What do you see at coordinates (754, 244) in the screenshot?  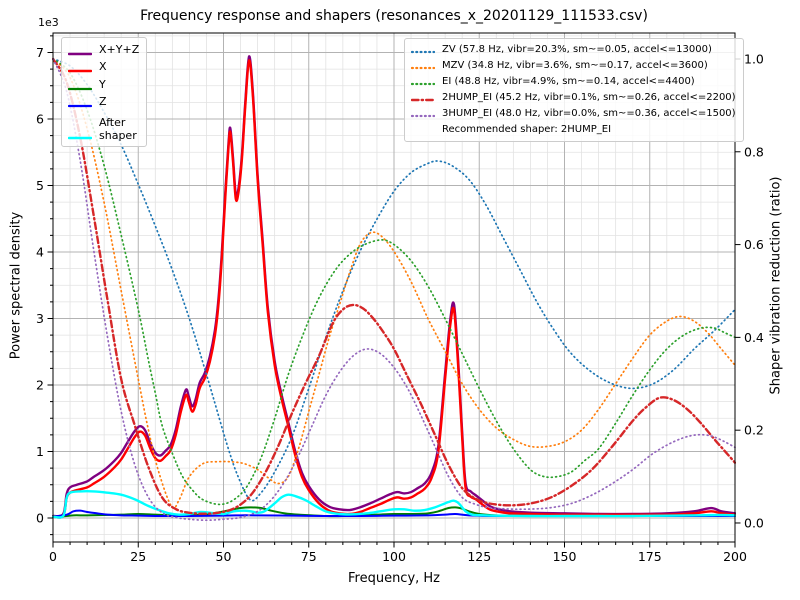 I see `y-right-tick-label: 0.6` at bounding box center [754, 244].